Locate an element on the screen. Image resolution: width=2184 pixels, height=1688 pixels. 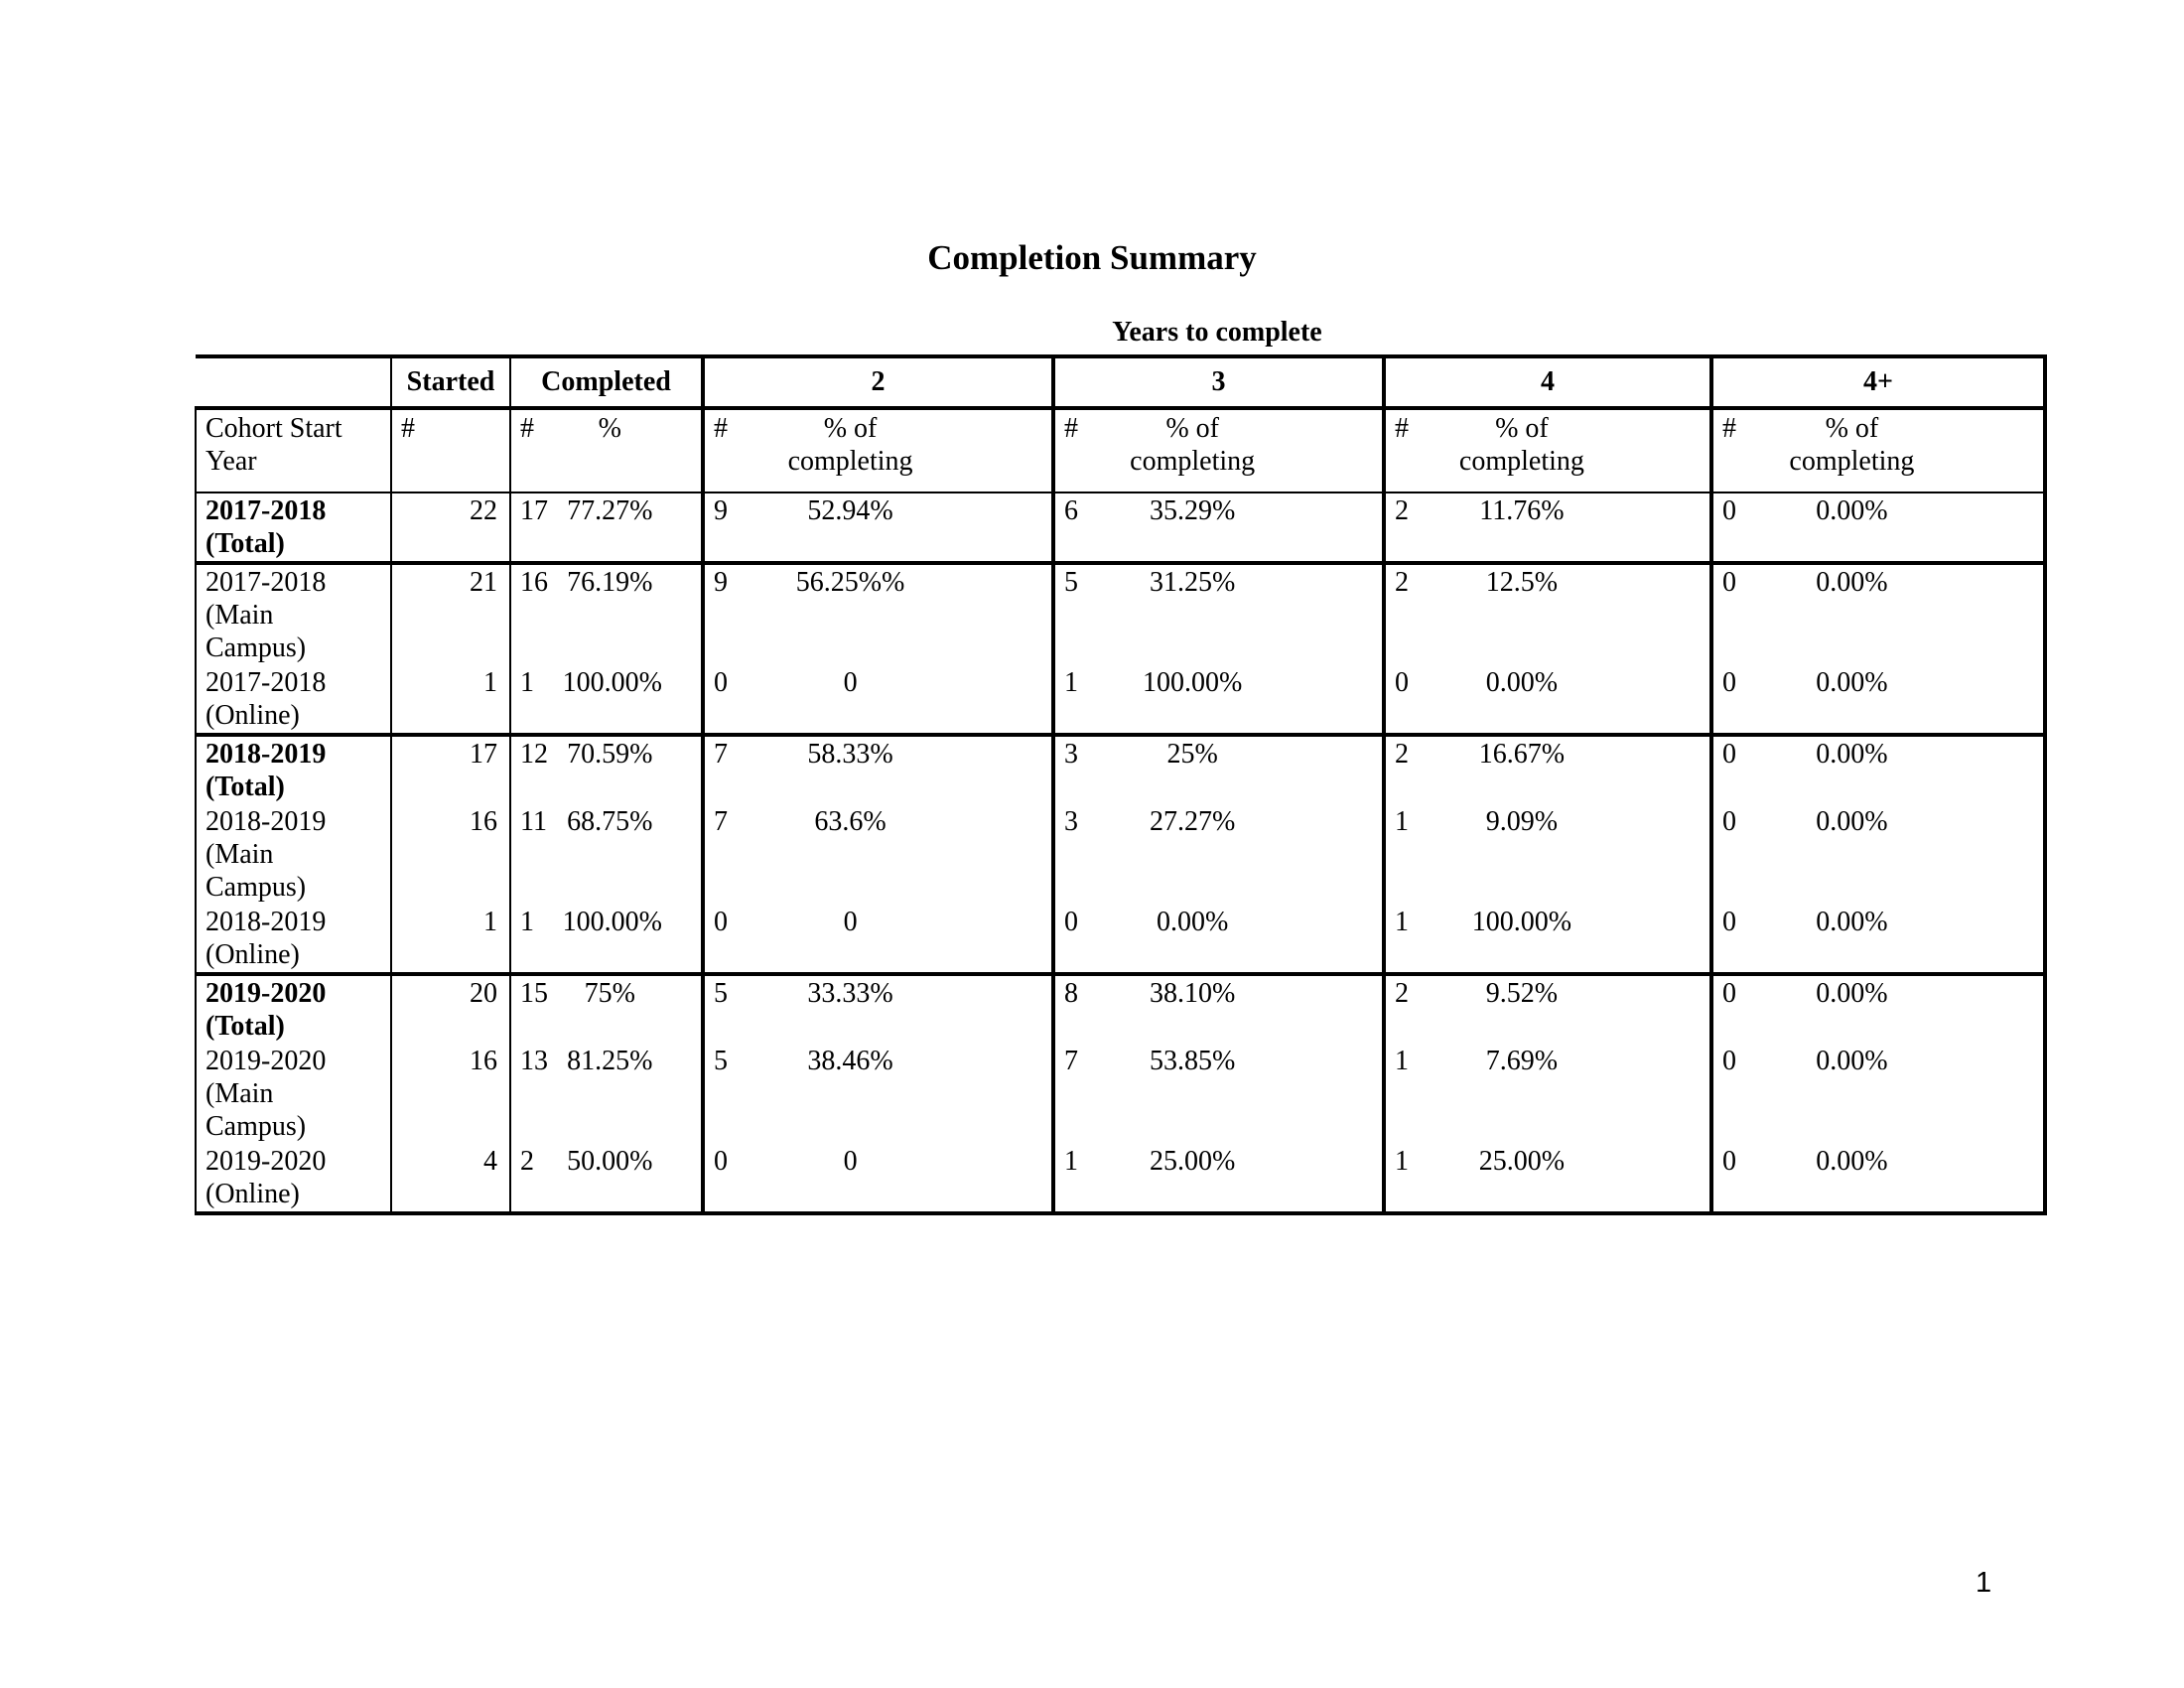
percent-value: 52.94% is located at coordinates (850, 510).